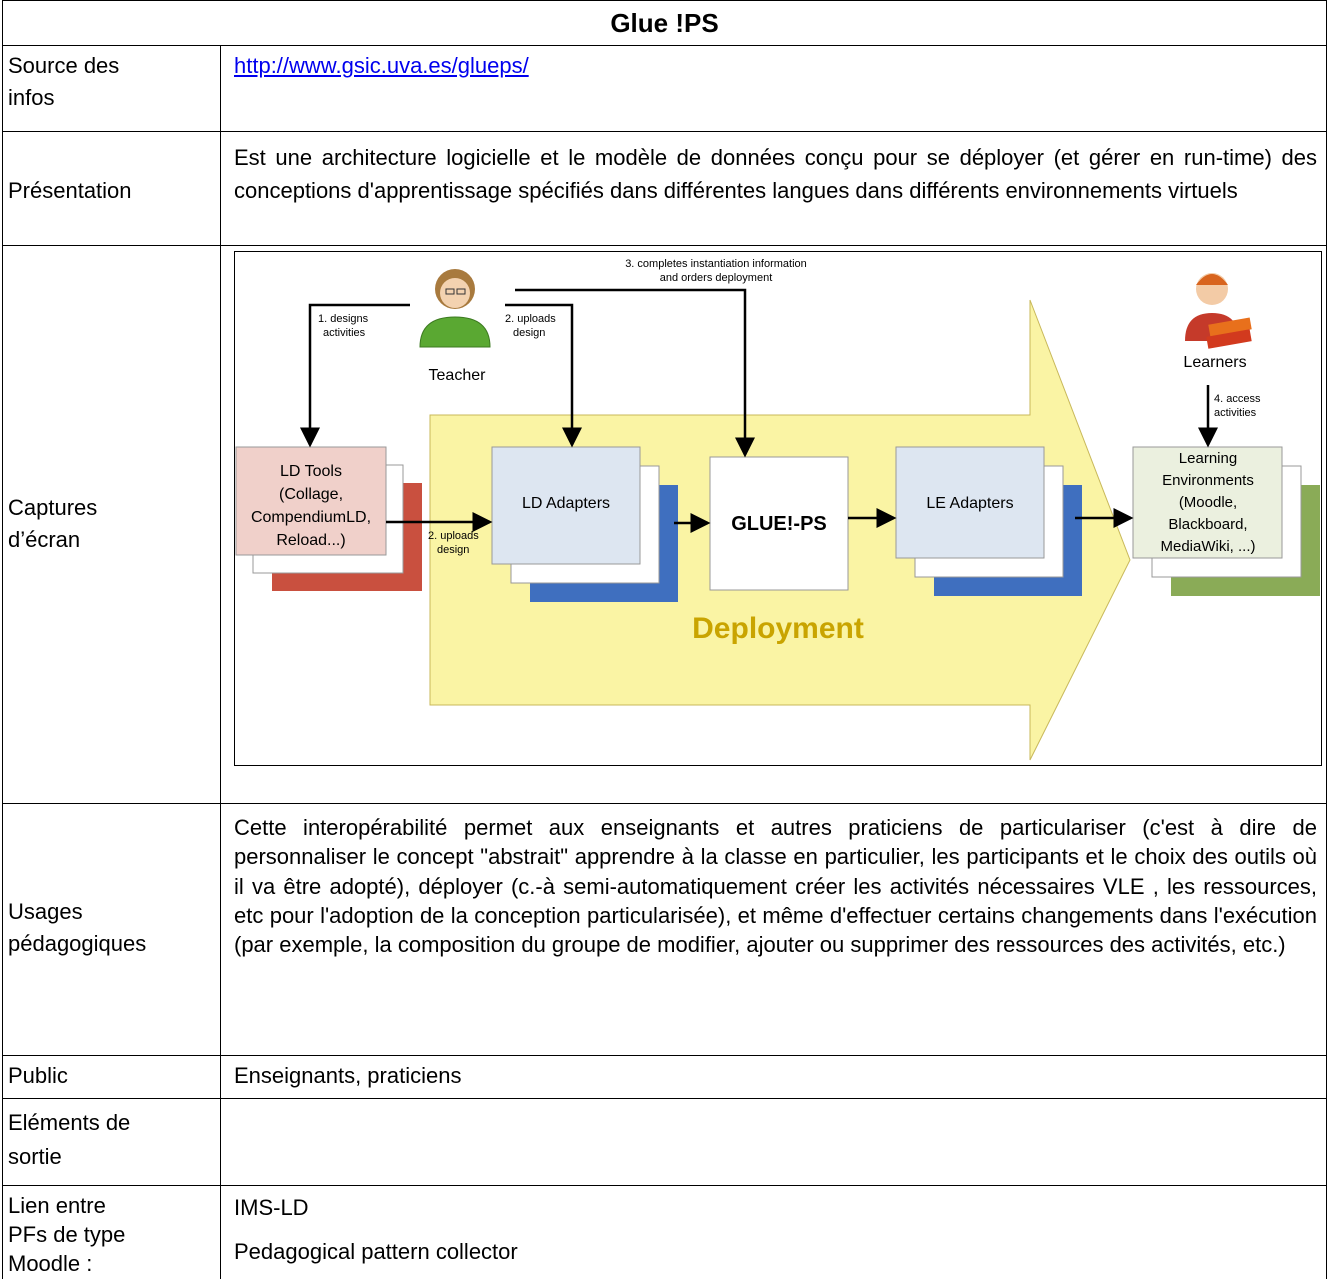 Image resolution: width=1329 pixels, height=1279 pixels. Describe the element at coordinates (348, 1075) in the screenshot. I see `row-content: Enseignants, praticiens` at that location.